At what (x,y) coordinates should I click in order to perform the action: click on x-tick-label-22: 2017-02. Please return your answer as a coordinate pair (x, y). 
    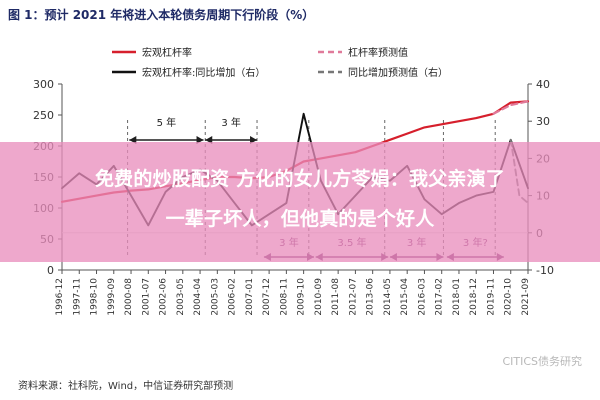
    Looking at the image, I should click on (440, 297).